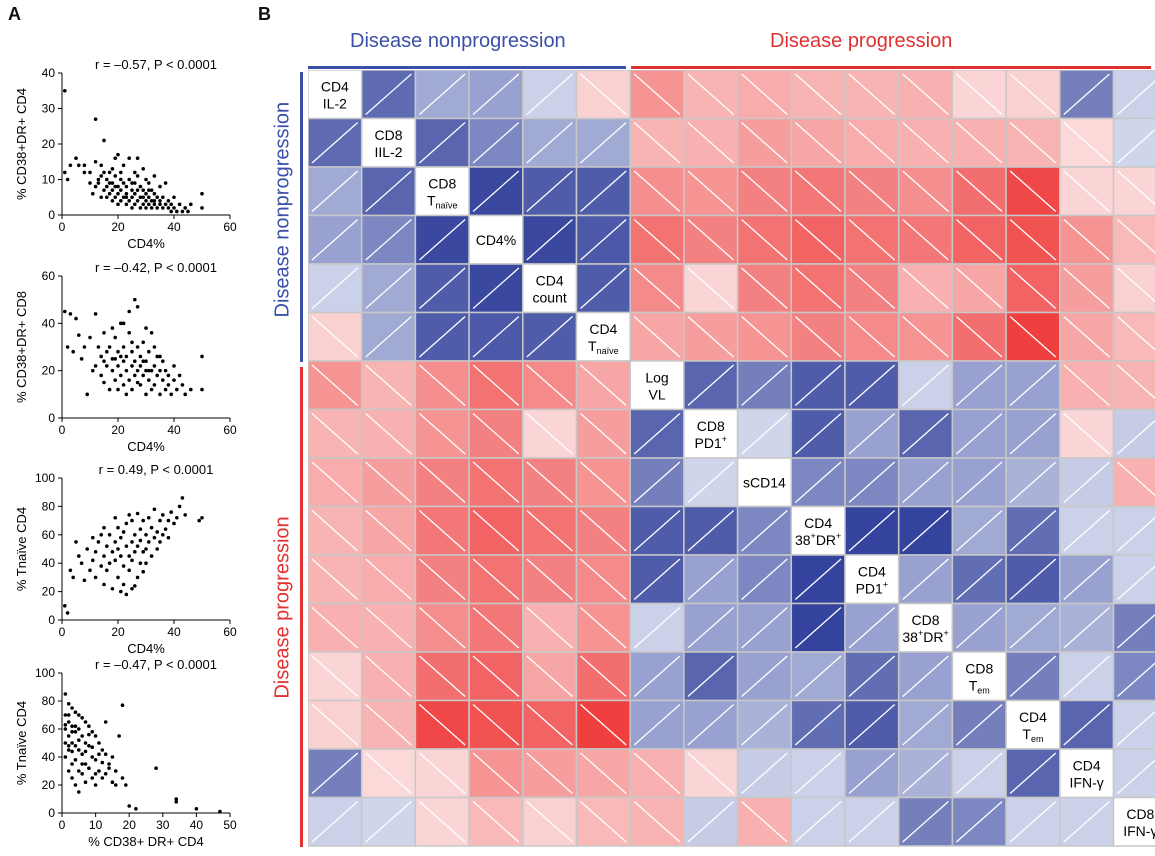 The height and width of the screenshot is (856, 1155). Describe the element at coordinates (21, 144) in the screenshot. I see `y-axis-label: % CD38+DR+ CD4` at that location.